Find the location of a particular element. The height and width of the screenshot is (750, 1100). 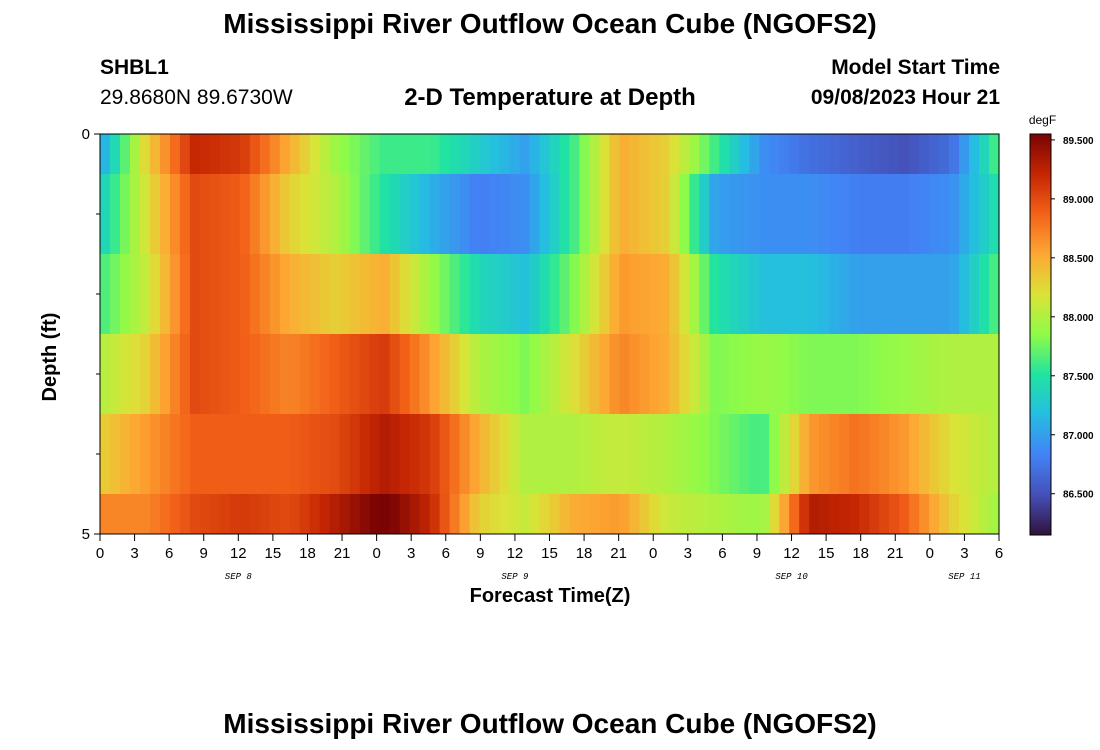

x-tick-label: 6 is located at coordinates (999, 553).